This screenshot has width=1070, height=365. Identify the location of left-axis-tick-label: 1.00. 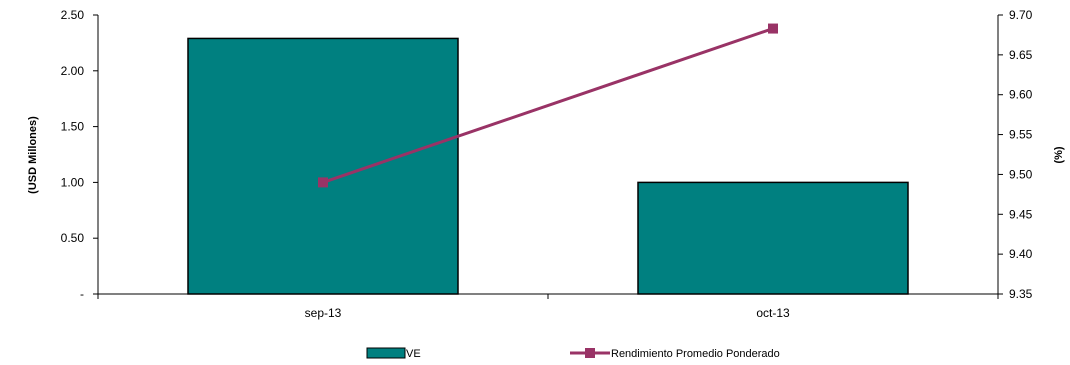
(73, 182).